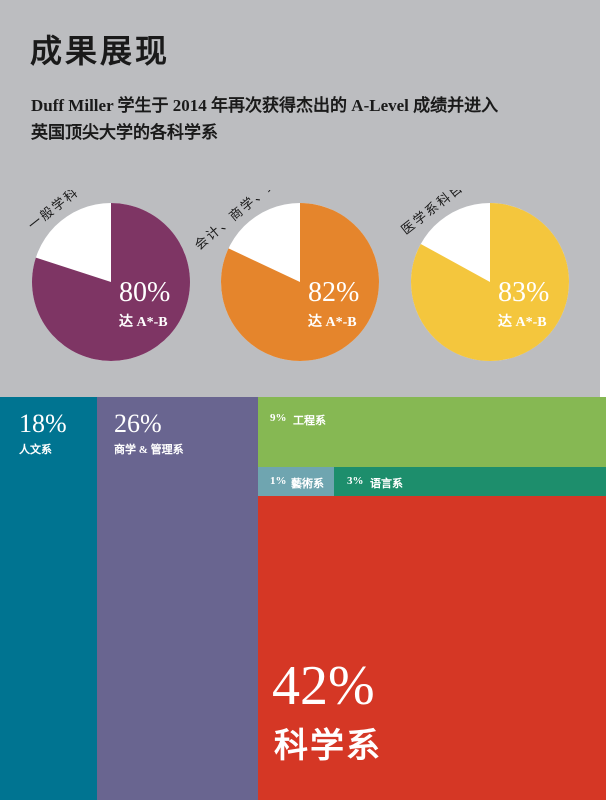 The width and height of the screenshot is (606, 800). Describe the element at coordinates (144, 292) in the screenshot. I see `pie-pct-general: 80%` at that location.